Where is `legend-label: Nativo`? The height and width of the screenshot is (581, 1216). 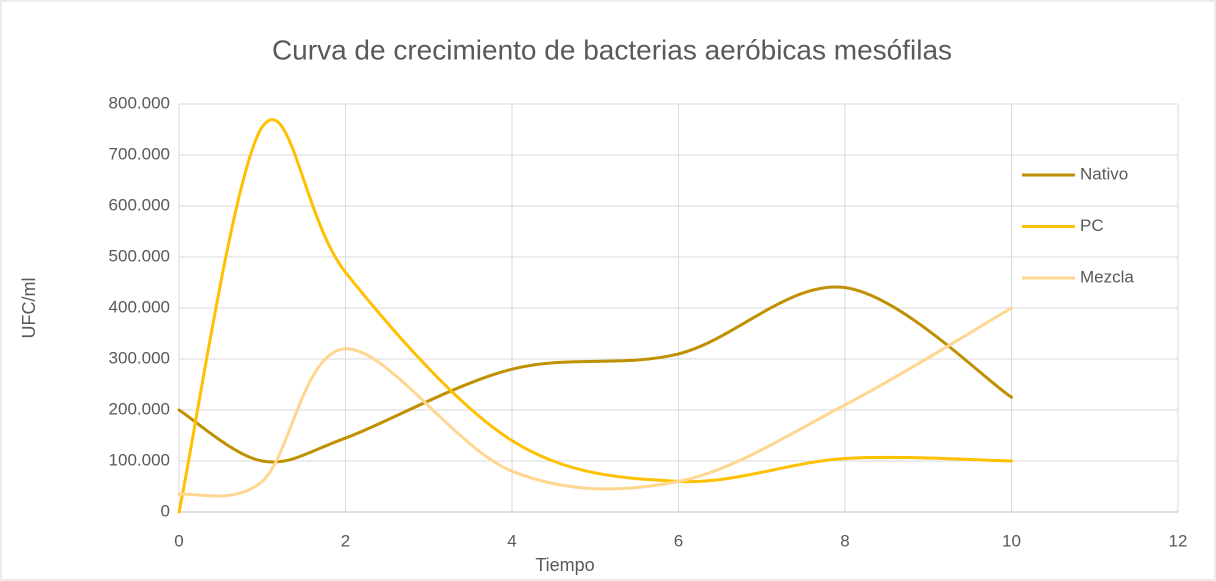 legend-label: Nativo is located at coordinates (1104, 173).